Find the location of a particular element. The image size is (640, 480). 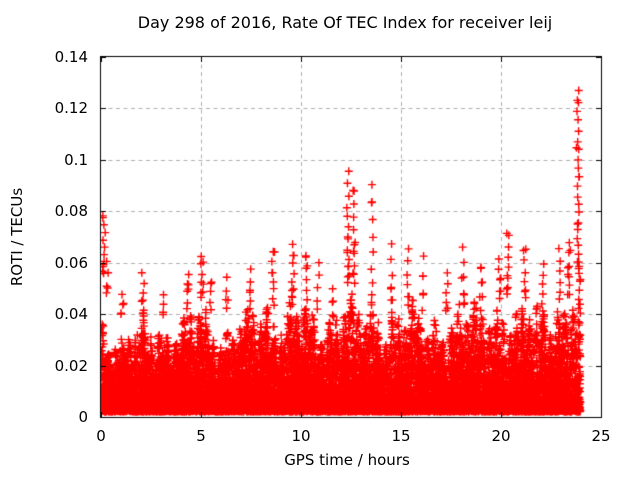

y-tick-label: 0.06 is located at coordinates (71, 262).